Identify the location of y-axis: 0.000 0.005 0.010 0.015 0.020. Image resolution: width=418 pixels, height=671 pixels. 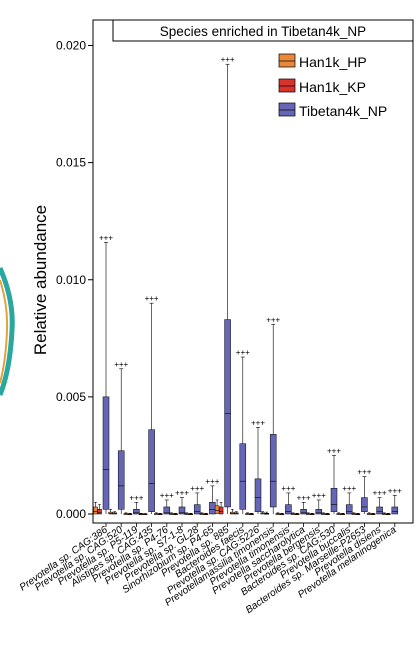
(74, 280).